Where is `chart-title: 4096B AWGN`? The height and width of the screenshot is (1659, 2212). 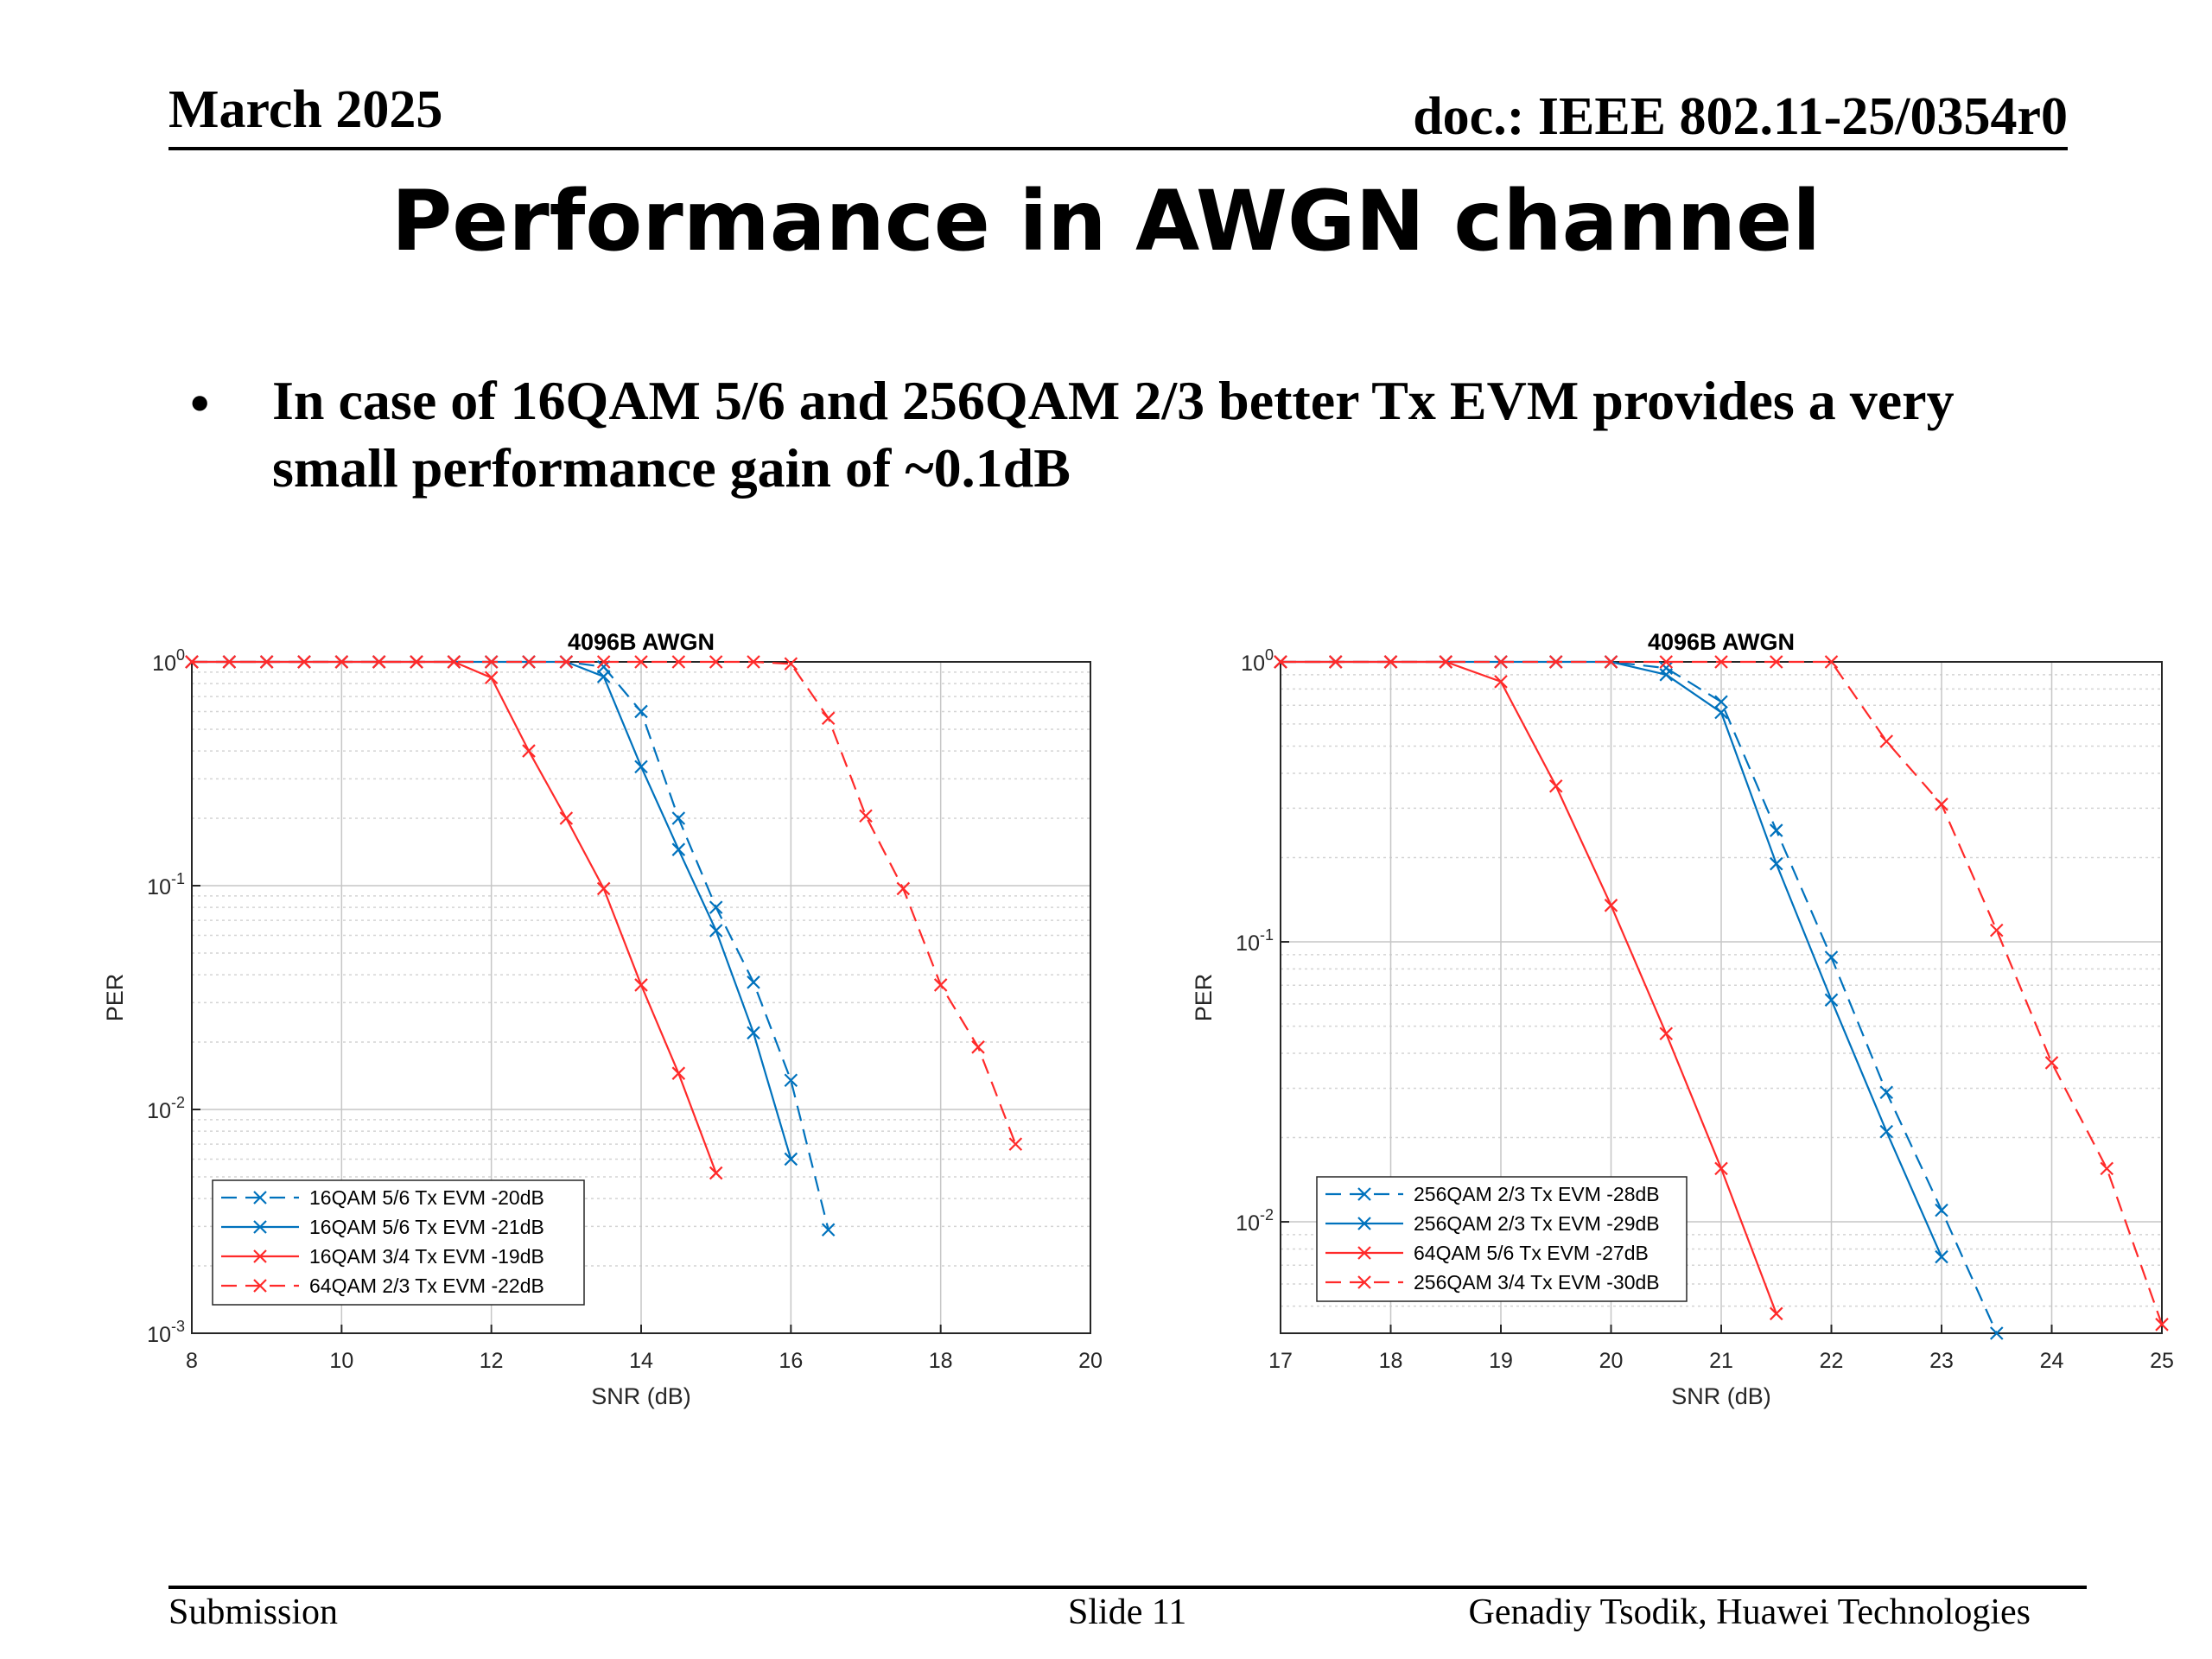
chart-title: 4096B AWGN is located at coordinates (641, 642).